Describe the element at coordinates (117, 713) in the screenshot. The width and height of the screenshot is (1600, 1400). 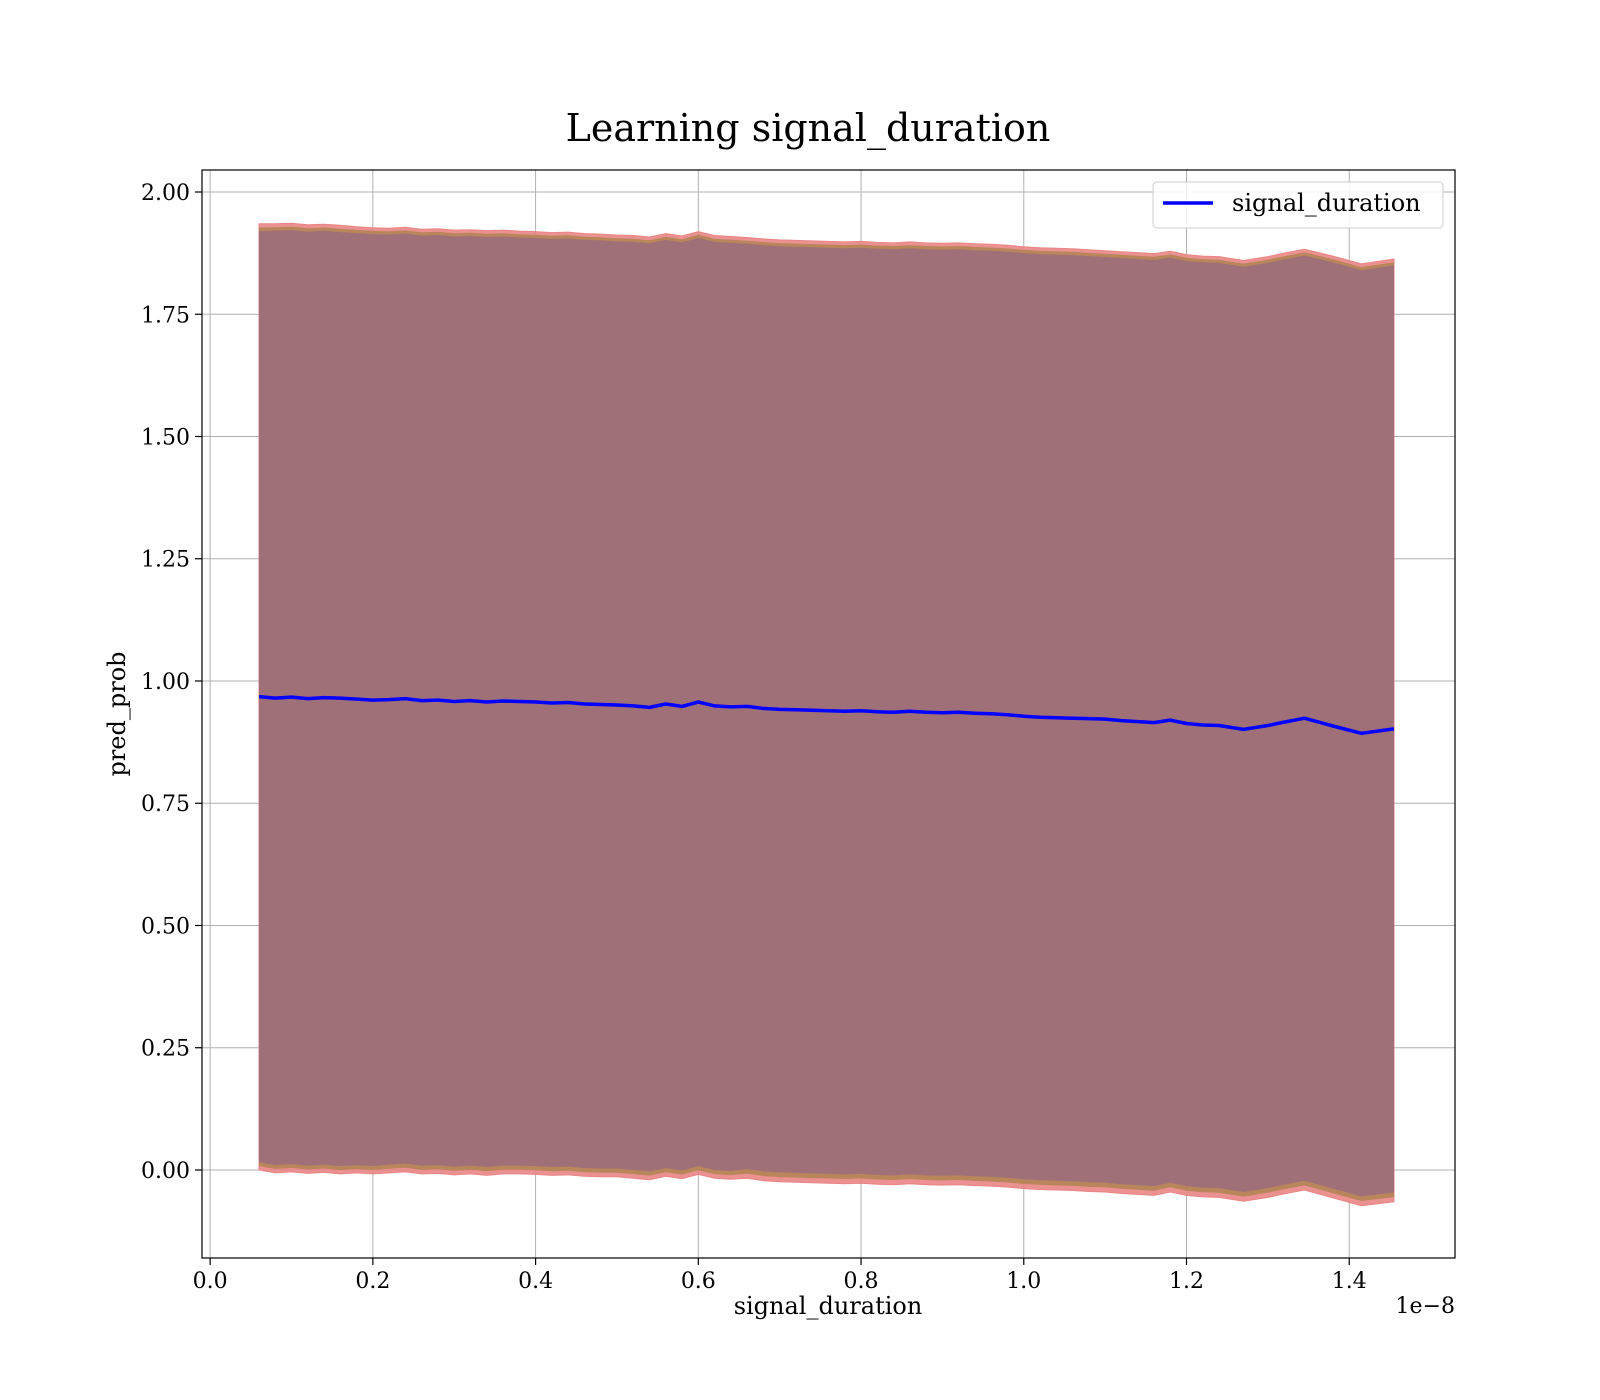
I see `y-axis-label: pred_prob` at that location.